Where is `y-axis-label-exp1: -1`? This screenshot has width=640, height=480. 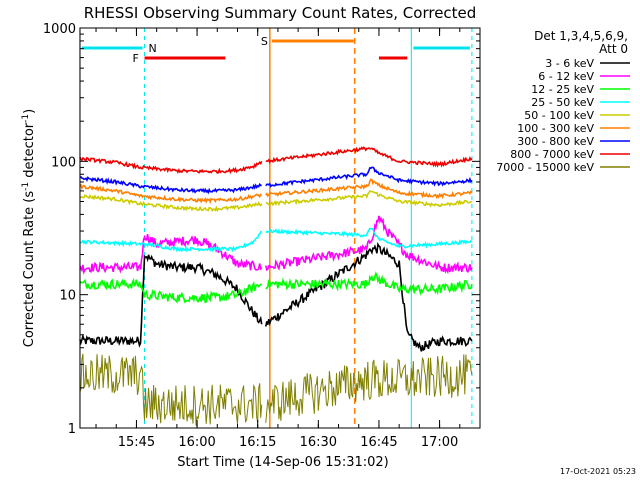 y-axis-label-exp1: -1 is located at coordinates (26, 186).